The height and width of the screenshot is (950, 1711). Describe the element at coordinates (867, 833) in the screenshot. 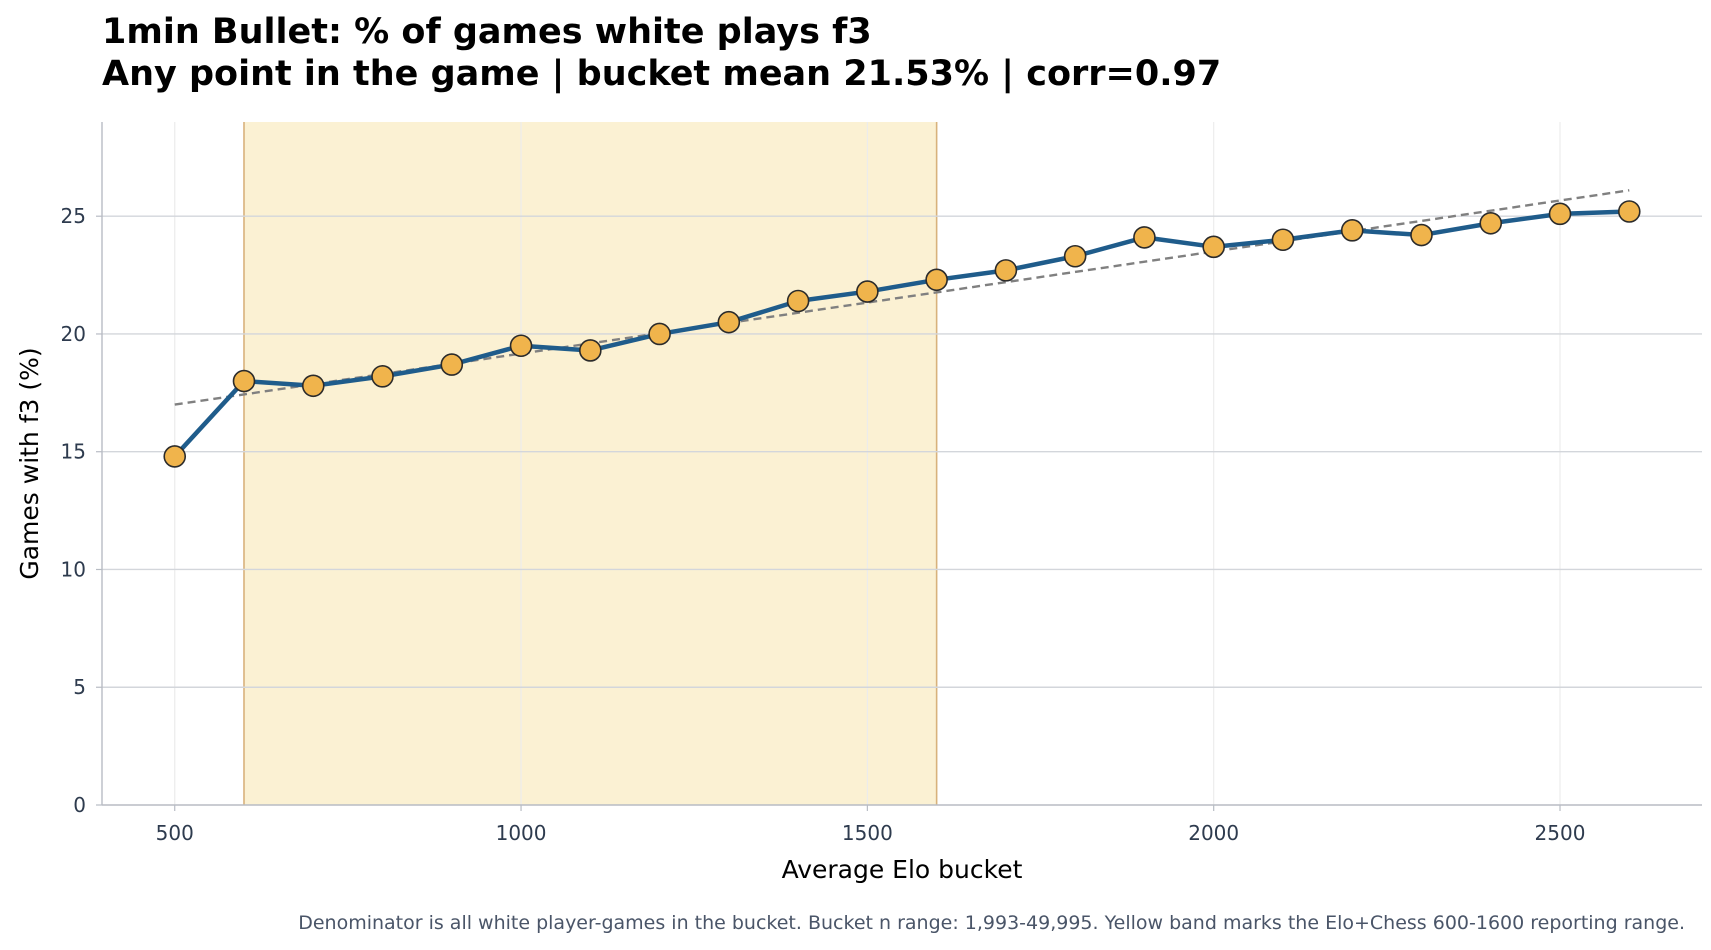

I see `x-tick-label: 1500` at that location.